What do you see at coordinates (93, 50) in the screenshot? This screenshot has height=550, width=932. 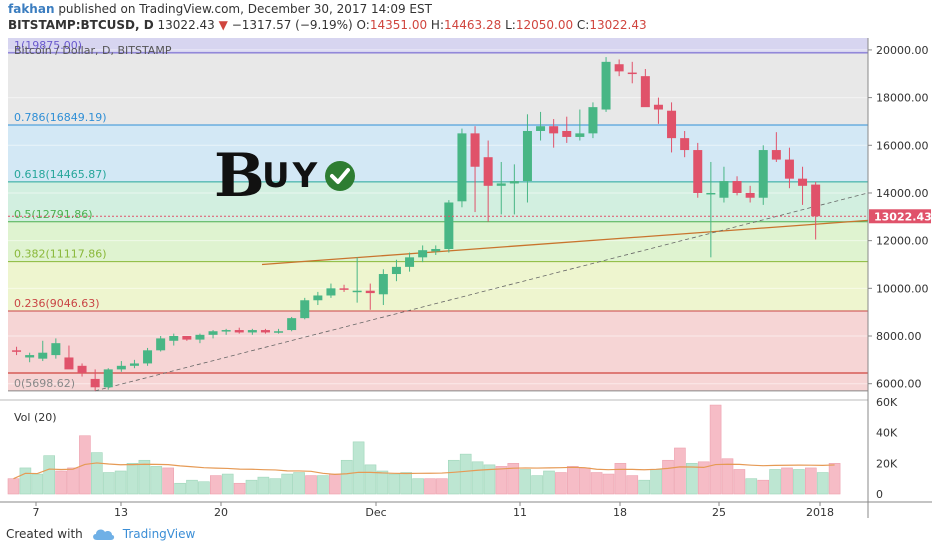 I see `chart-title: Bitcoin / Dollar, D, BITSTAMP` at bounding box center [93, 50].